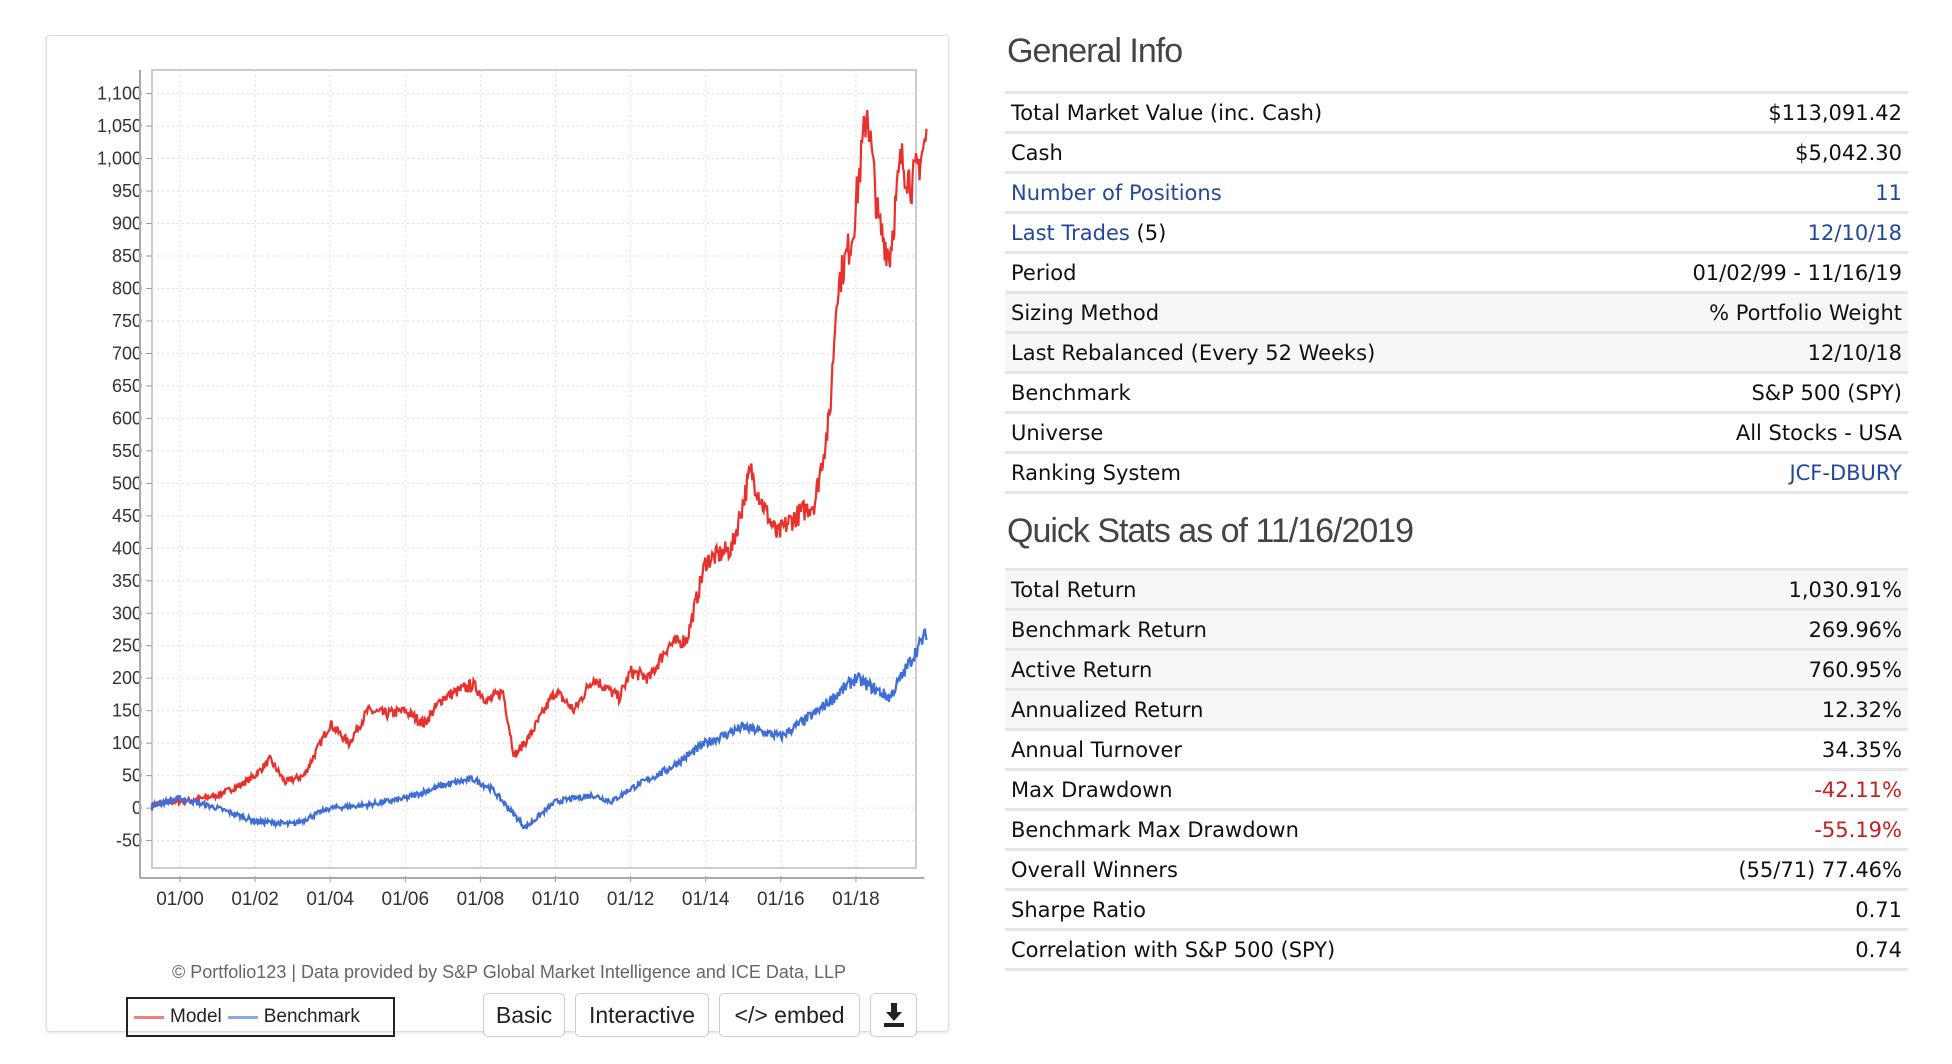  I want to click on row-label-text: Annual Turnover, so click(1097, 749).